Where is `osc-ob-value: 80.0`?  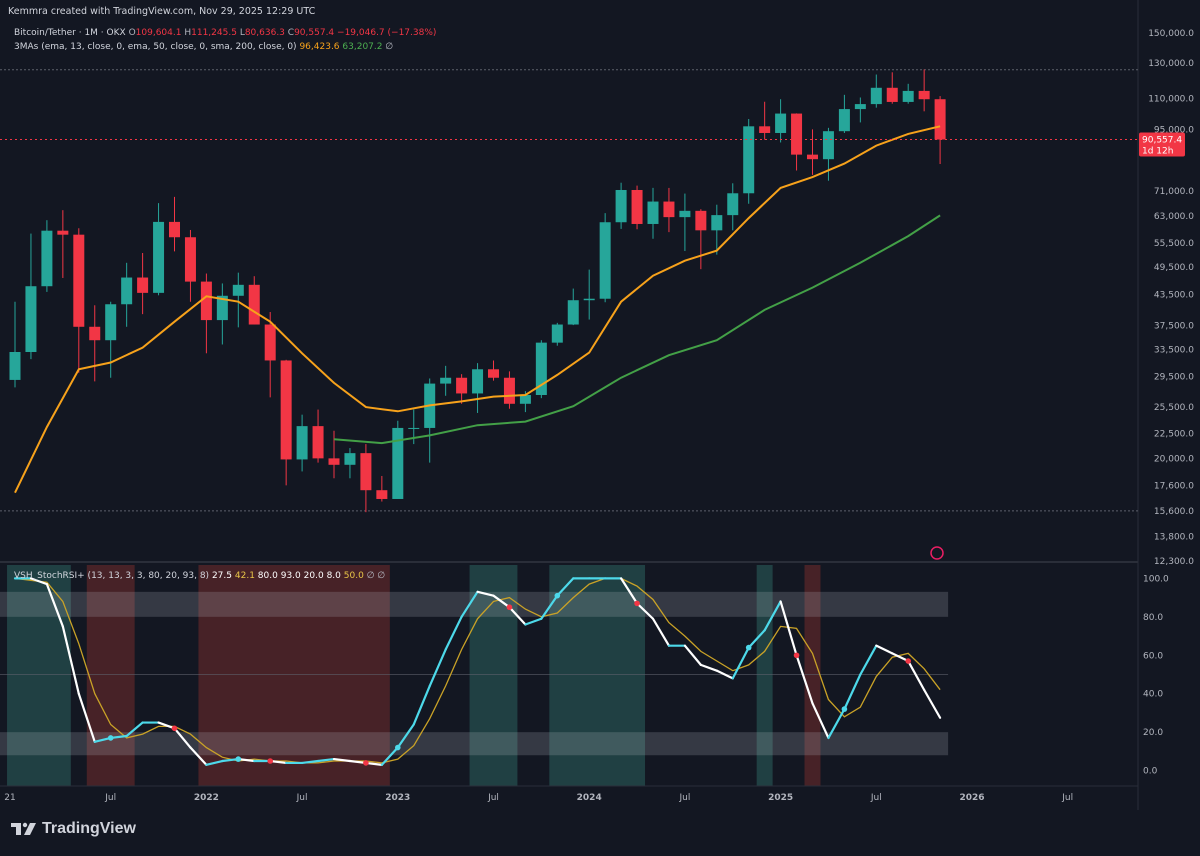
osc-ob-value: 80.0 is located at coordinates (267, 576).